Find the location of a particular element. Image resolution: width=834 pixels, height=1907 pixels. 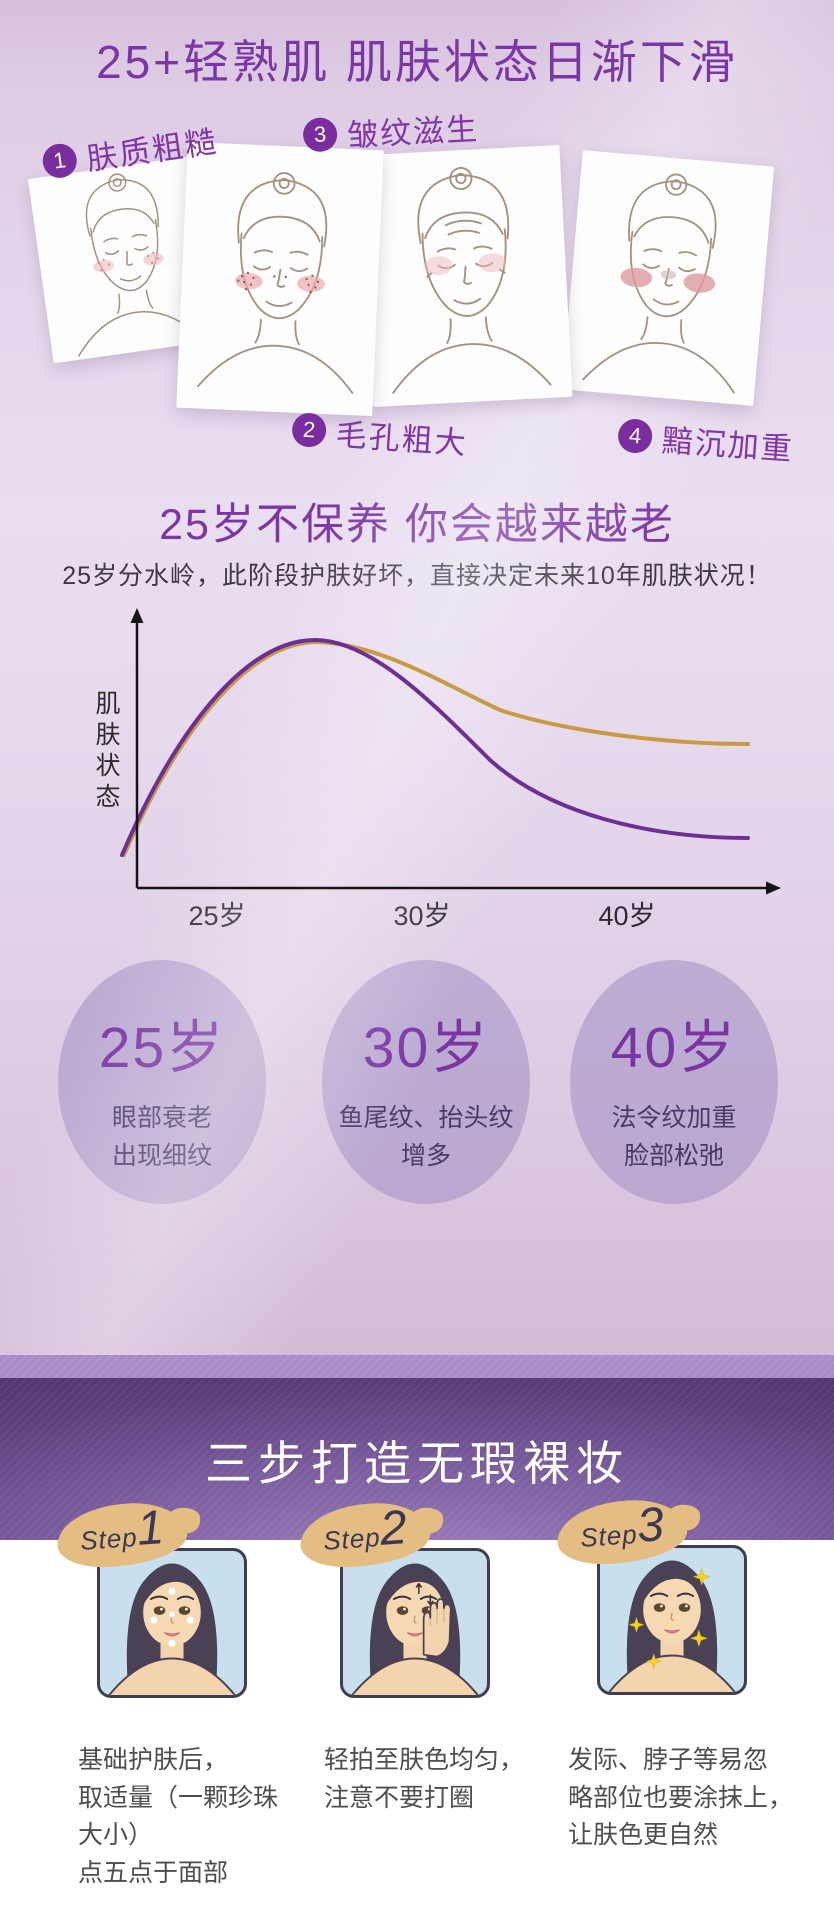

banner-top-strip is located at coordinates (417, 1366).